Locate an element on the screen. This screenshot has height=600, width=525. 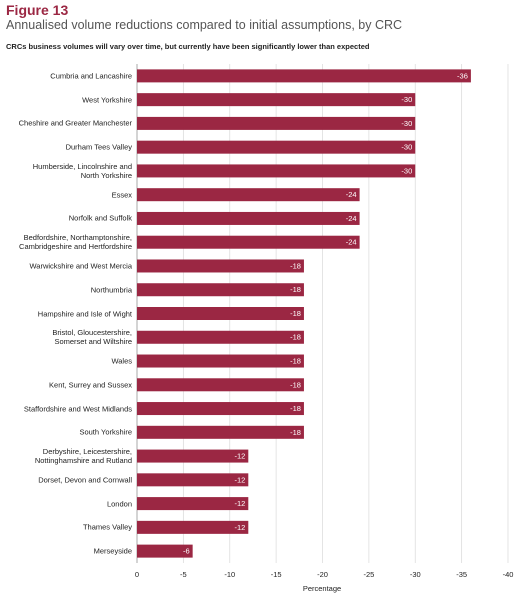
x-tick-label: -35 is located at coordinates (461, 574).